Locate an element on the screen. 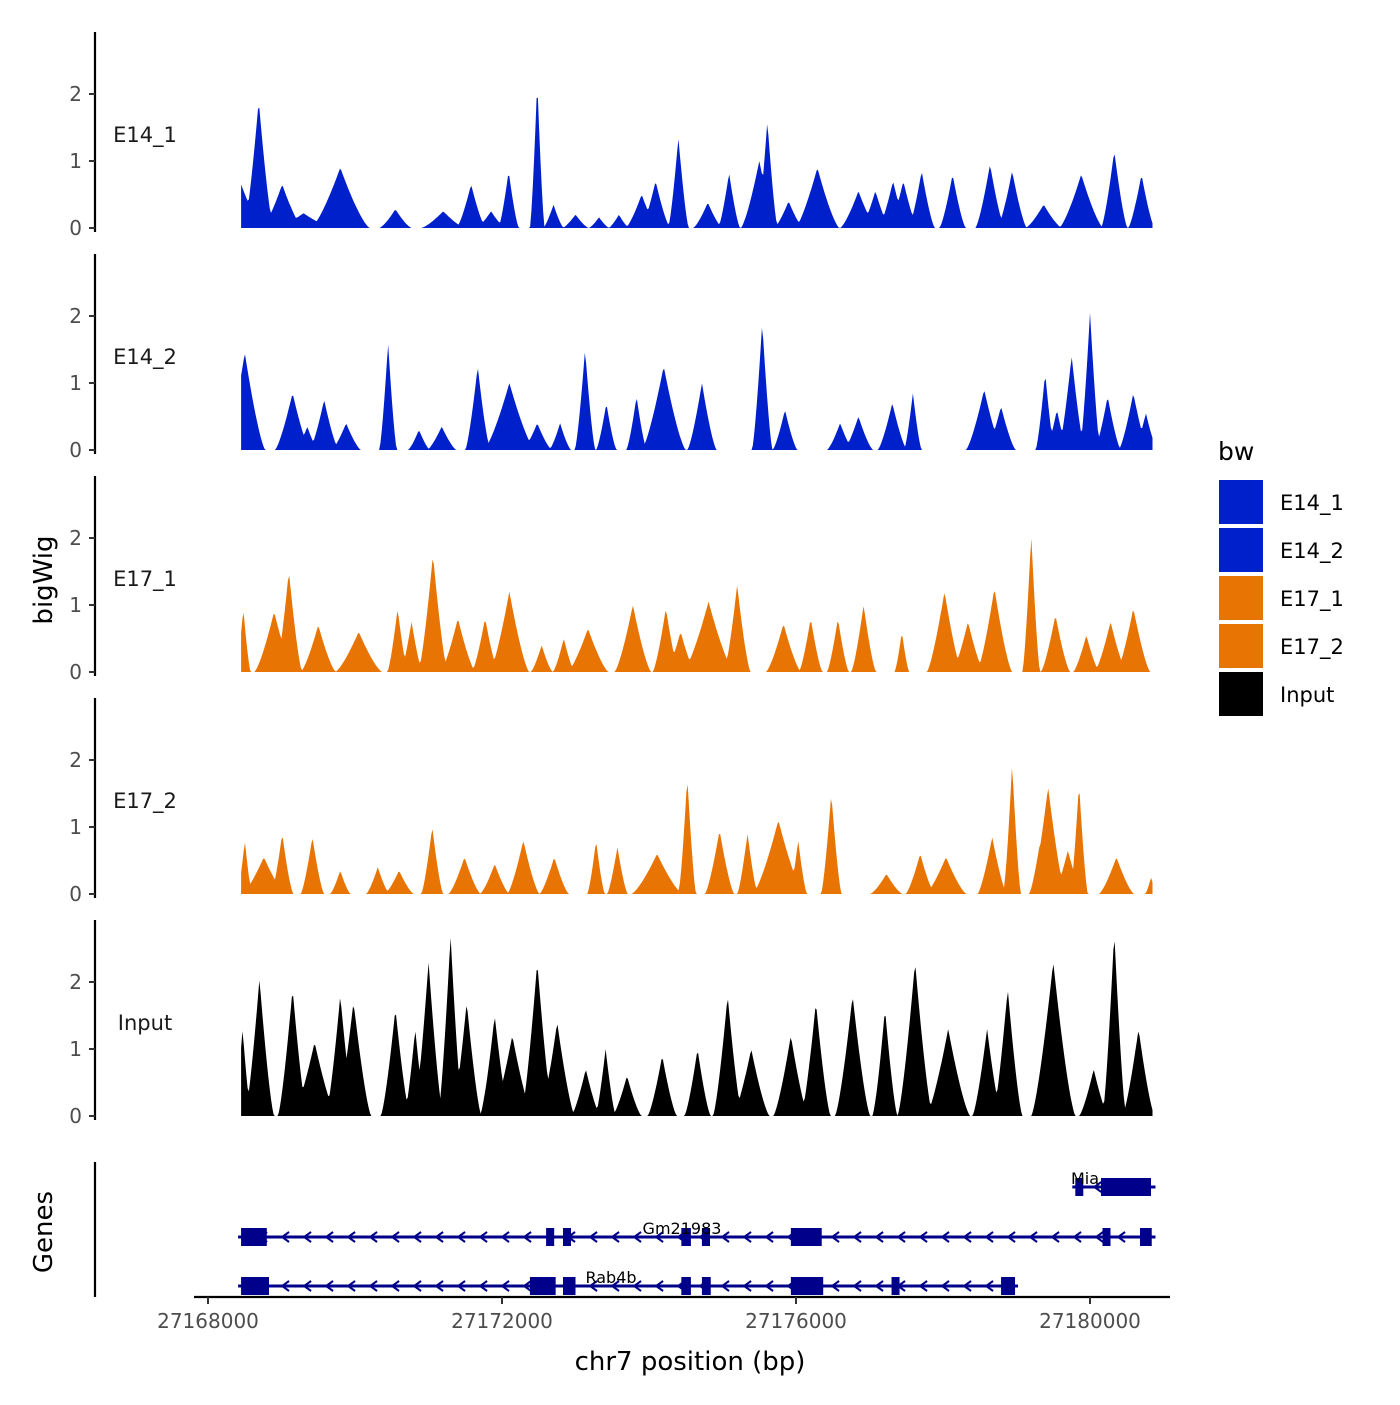 This screenshot has height=1405, width=1400. legend-label: E14_2 is located at coordinates (1312, 551).